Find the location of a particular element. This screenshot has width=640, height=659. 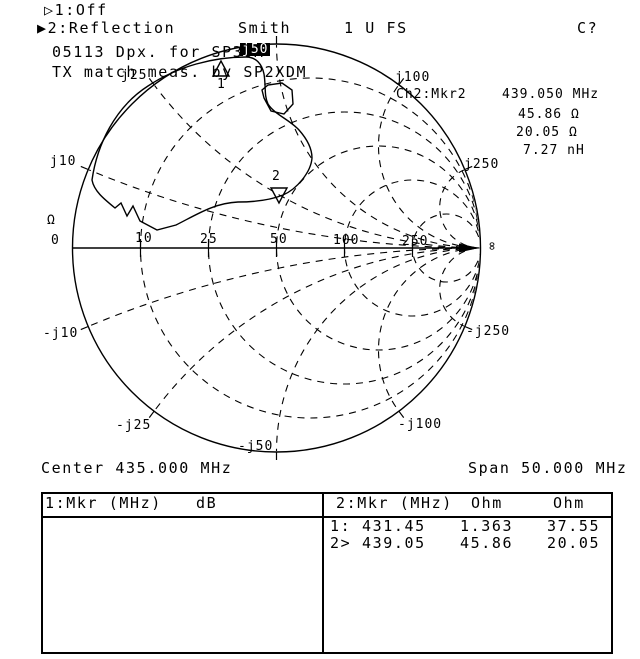

trace2-label: 2:Reflection is located at coordinates (111, 28).